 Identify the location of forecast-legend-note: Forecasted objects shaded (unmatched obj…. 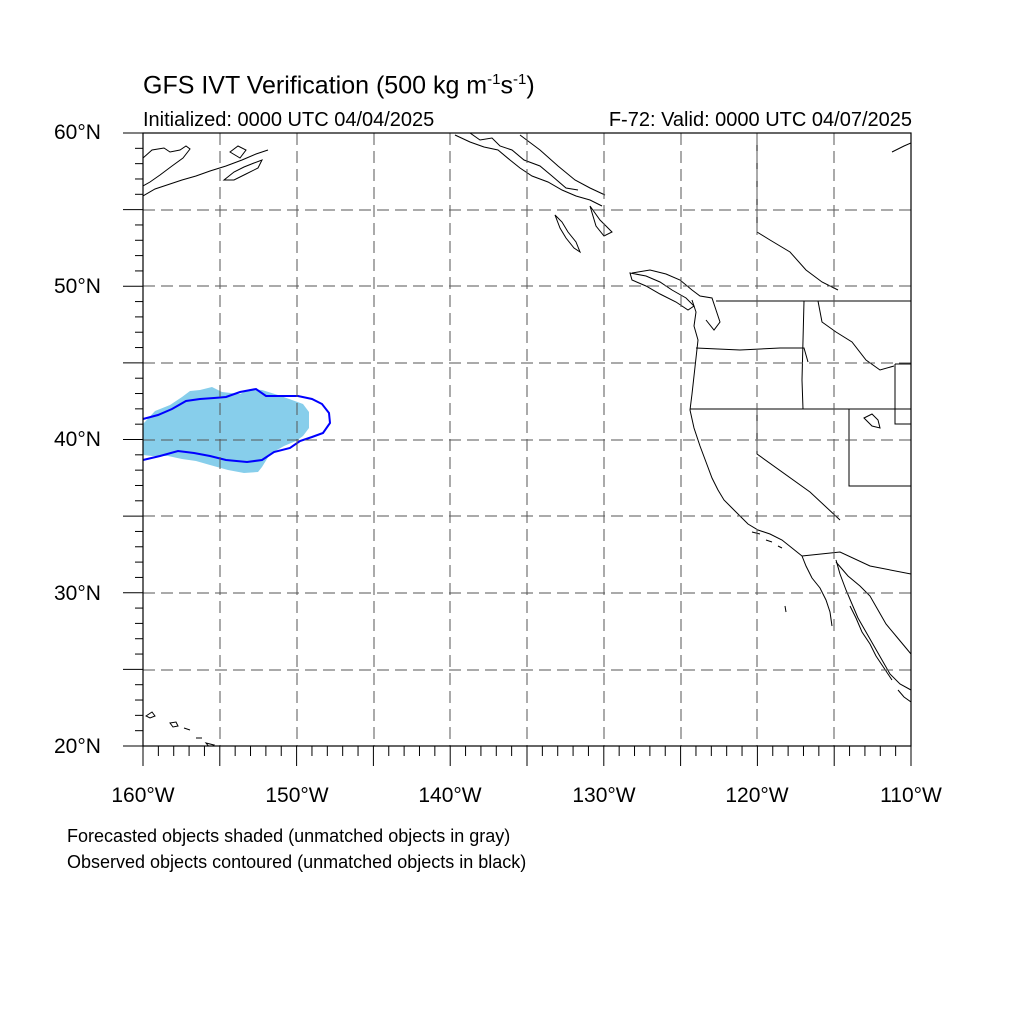
(289, 836).